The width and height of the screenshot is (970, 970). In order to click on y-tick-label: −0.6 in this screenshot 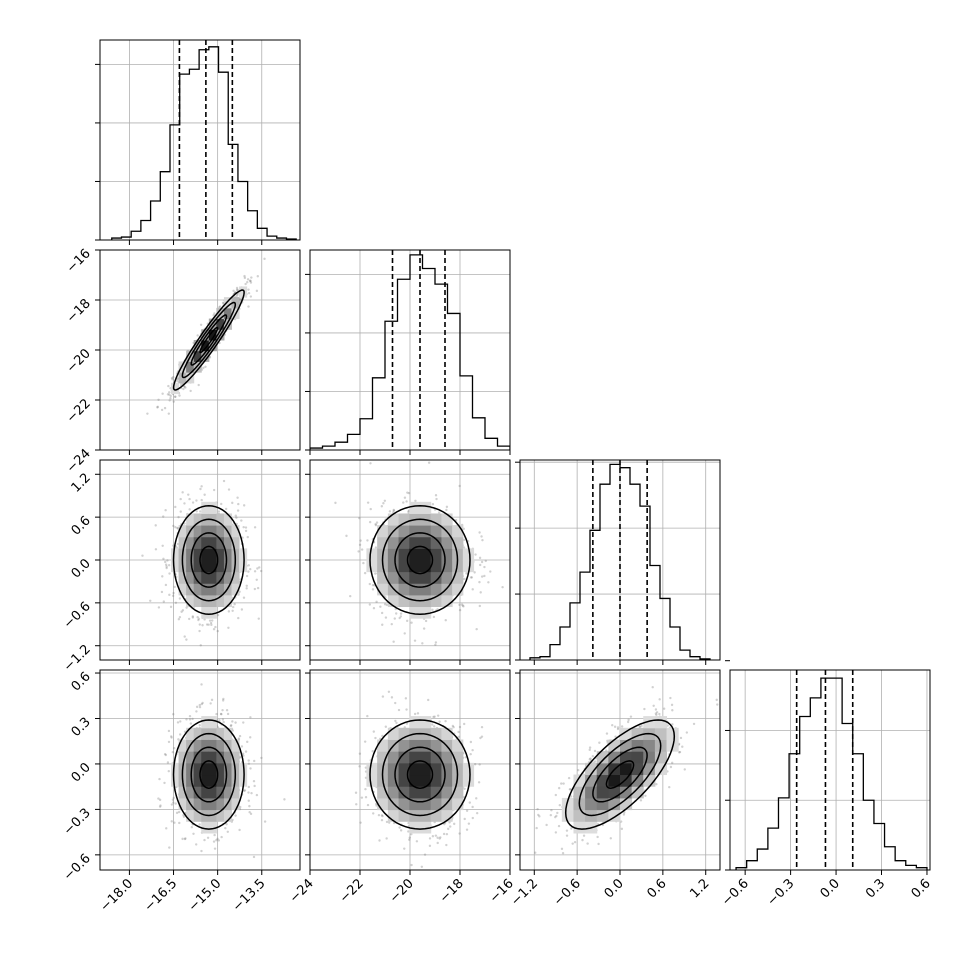, I will do `click(77, 867)`.